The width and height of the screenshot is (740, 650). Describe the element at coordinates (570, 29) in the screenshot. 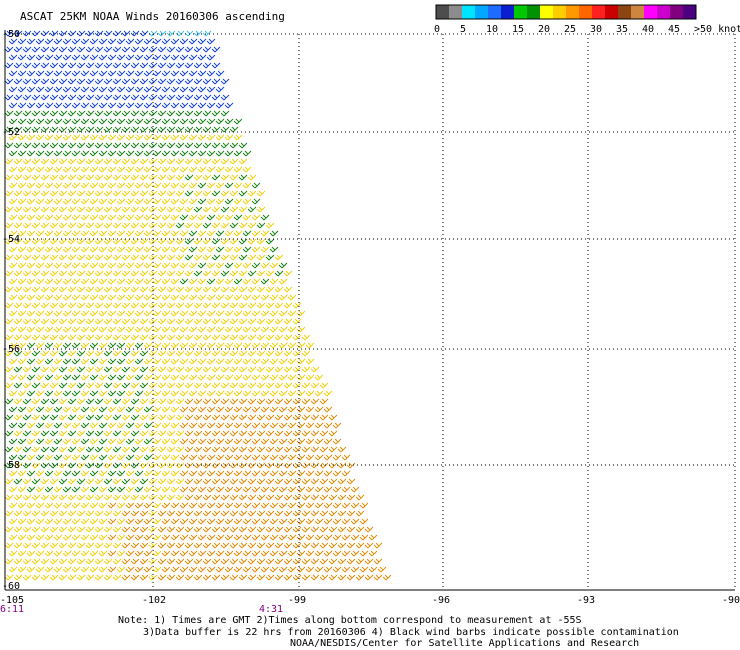

I see `legend-label: 25` at that location.